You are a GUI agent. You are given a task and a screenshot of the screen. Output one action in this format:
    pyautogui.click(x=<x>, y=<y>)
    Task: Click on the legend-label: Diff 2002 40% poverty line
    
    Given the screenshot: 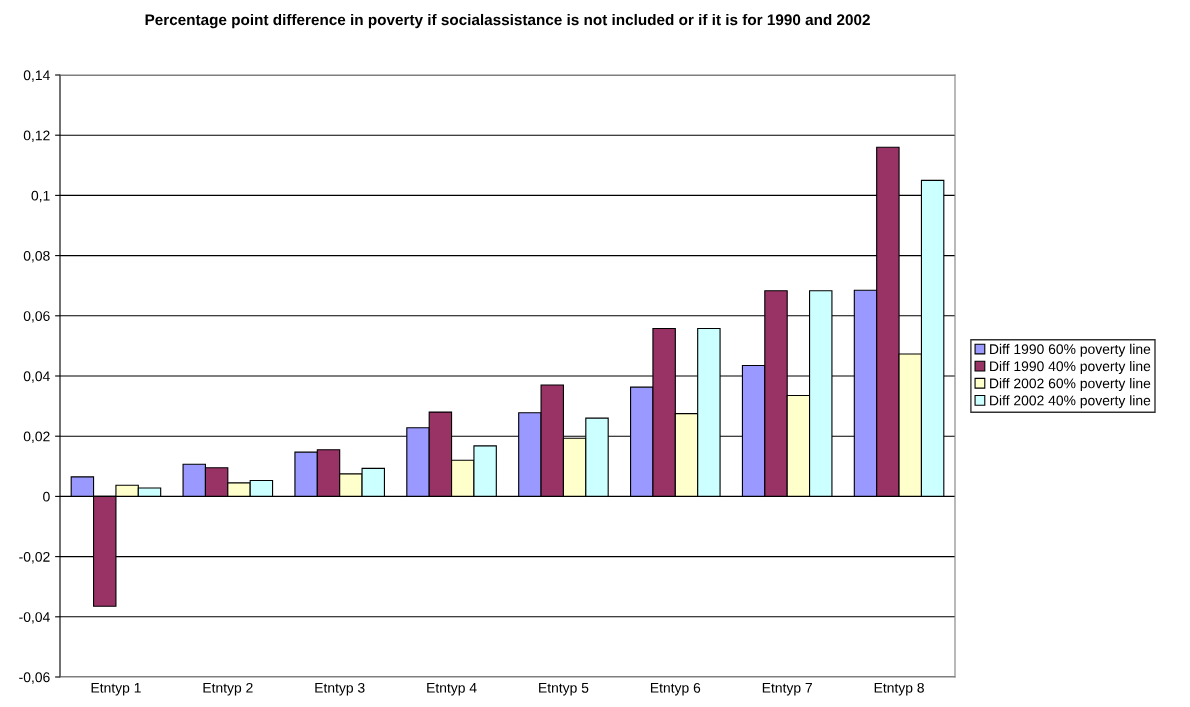 What is the action you would take?
    pyautogui.click(x=1070, y=402)
    